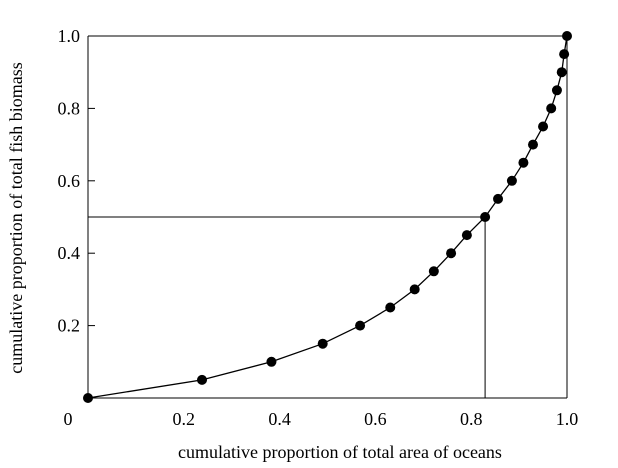 The height and width of the screenshot is (468, 618). What do you see at coordinates (68, 419) in the screenshot?
I see `x-tick-label: 0` at bounding box center [68, 419].